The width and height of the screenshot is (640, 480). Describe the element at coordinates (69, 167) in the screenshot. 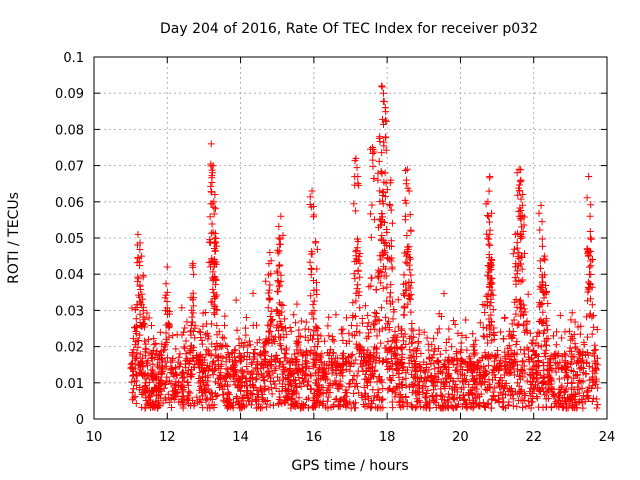

I see `y-tick-label: 0.07` at that location.